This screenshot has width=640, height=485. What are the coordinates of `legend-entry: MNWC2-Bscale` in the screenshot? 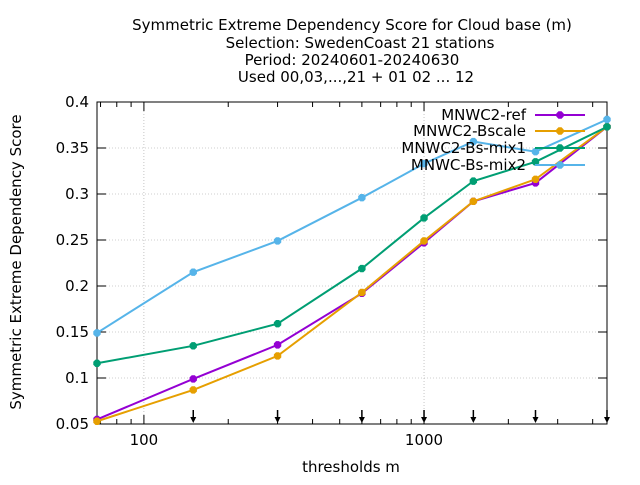 It's located at (499, 131).